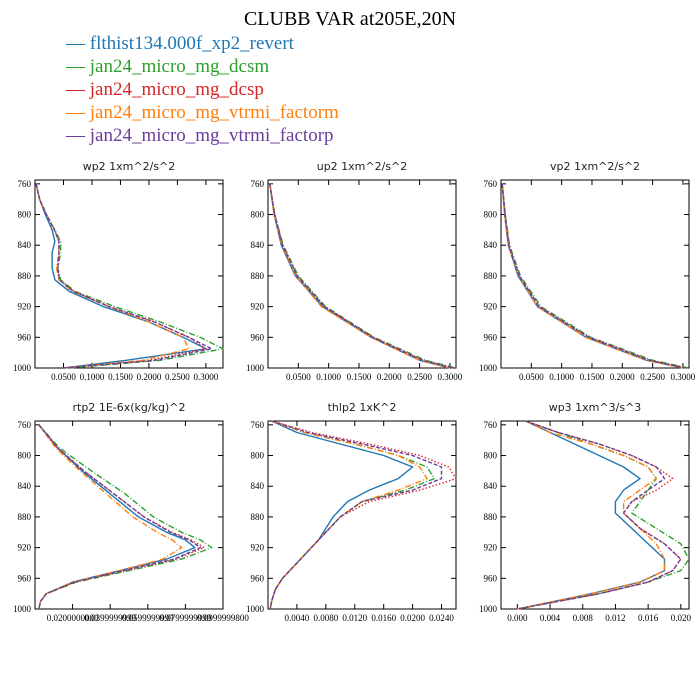 The width and height of the screenshot is (700, 700). What do you see at coordinates (383, 618) in the screenshot?
I see `x-tick-label: 0.0160` at bounding box center [383, 618].